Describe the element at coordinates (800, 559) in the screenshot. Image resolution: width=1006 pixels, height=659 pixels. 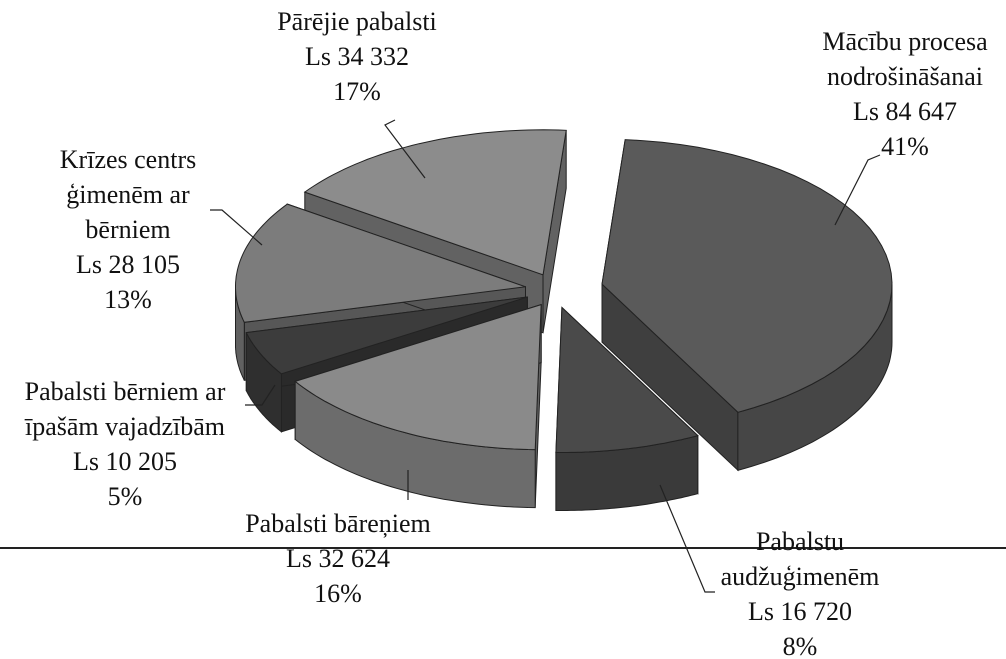
I see `category-label: Pabalstu audžuģimenēm` at that location.